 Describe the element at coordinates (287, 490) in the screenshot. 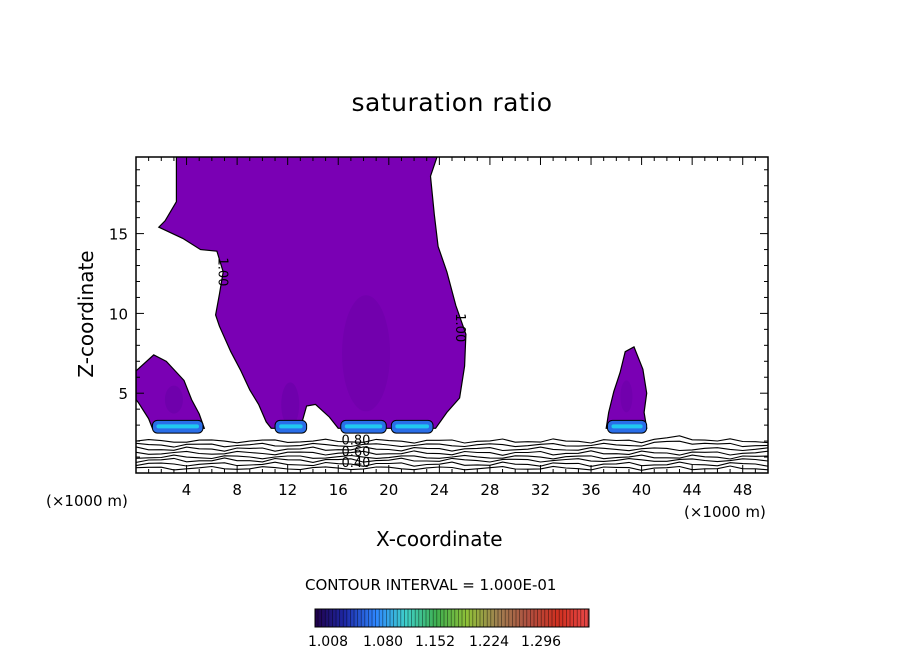

I see `x-tick-label: 12` at that location.